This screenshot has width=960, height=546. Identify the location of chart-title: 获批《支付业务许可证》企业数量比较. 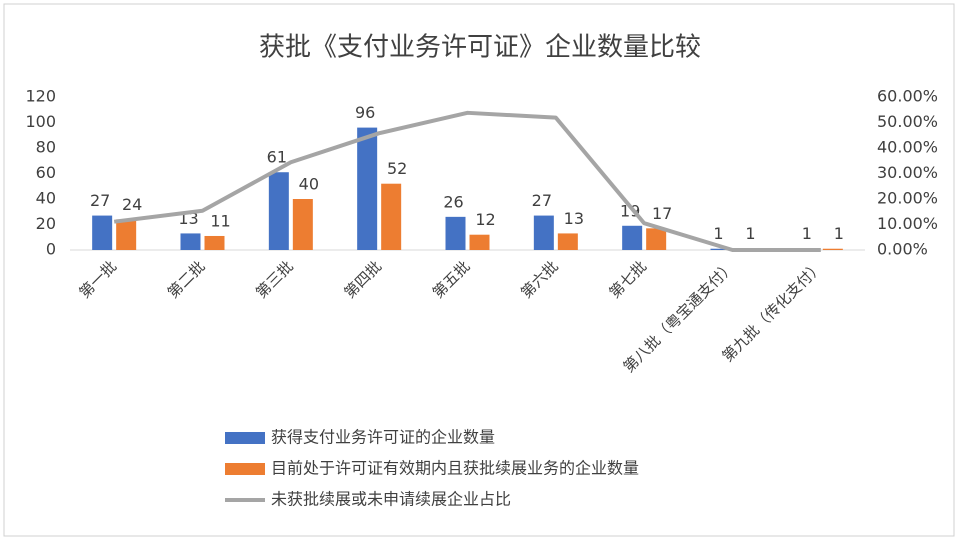
(480, 48).